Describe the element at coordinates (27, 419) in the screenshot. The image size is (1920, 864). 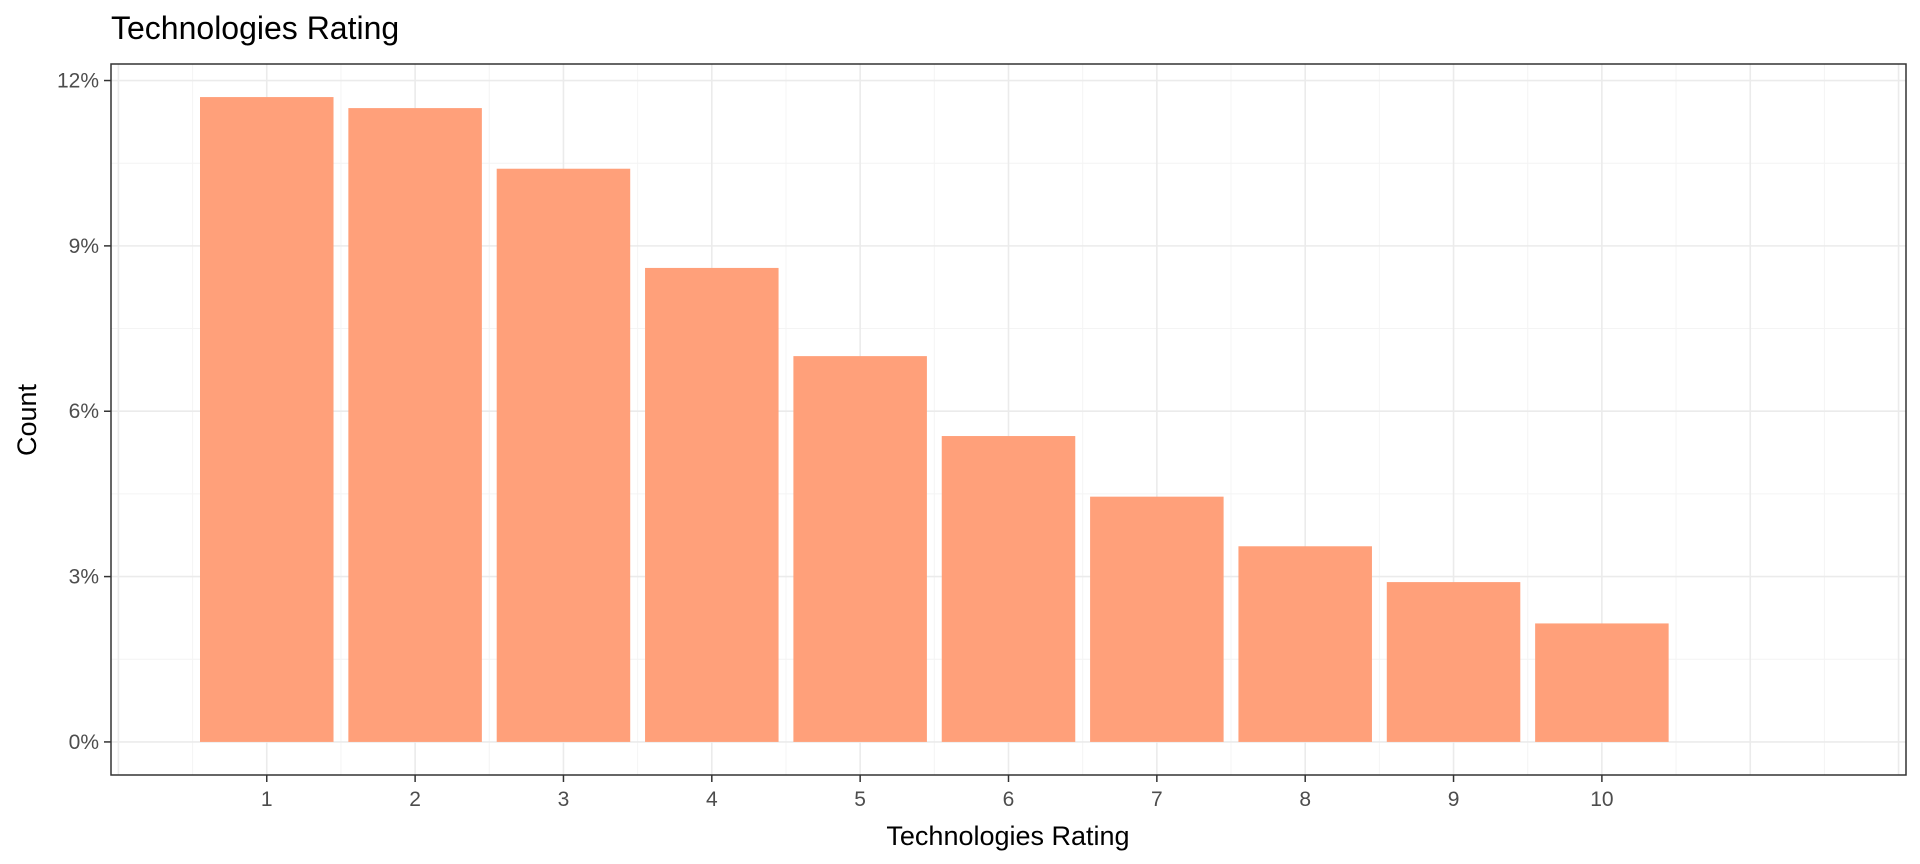
I see `y-axis-title: Count` at that location.